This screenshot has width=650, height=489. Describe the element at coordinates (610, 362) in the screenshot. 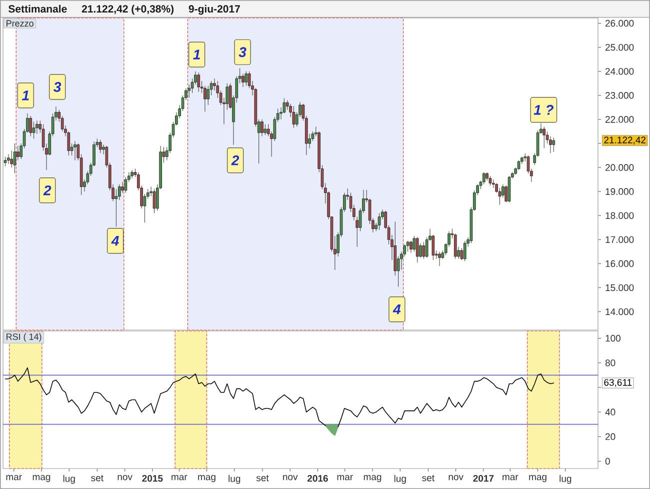

I see `y-tick-label: 80` at that location.